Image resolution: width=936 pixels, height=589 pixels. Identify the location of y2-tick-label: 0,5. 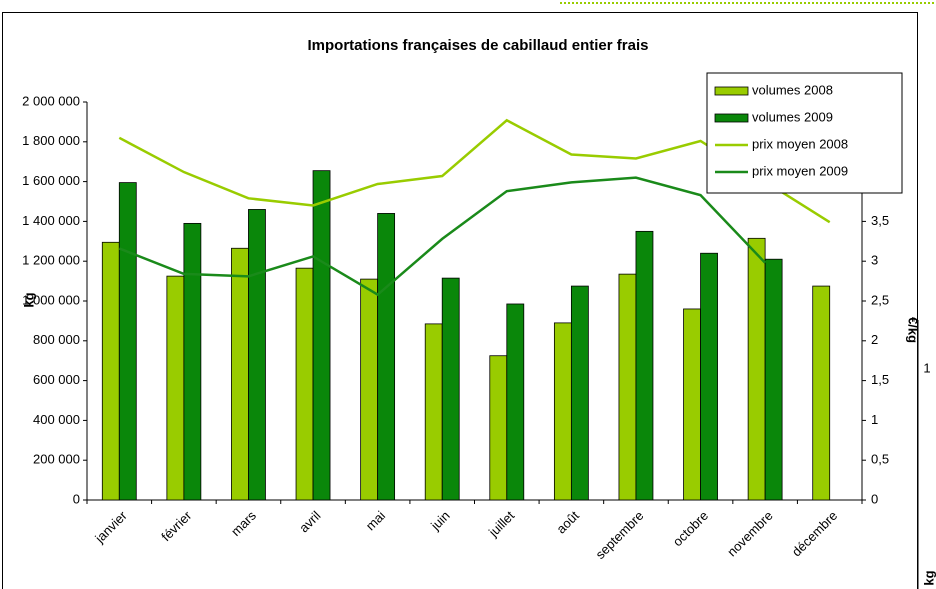
(880, 459).